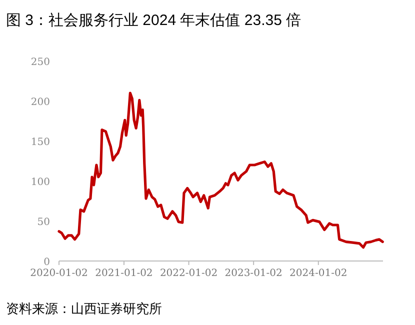 Image resolution: width=415 pixels, height=325 pixels. What do you see at coordinates (84, 308) in the screenshot?
I see `text: 资料来源：山西证券研究所` at bounding box center [84, 308].